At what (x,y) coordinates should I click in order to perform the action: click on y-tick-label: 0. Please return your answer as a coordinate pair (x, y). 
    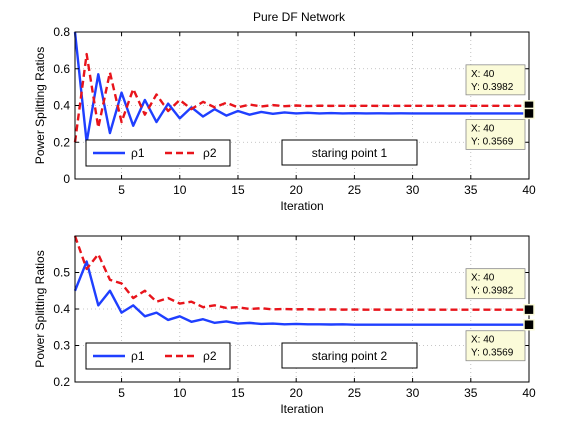
    Looking at the image, I should click on (66, 179).